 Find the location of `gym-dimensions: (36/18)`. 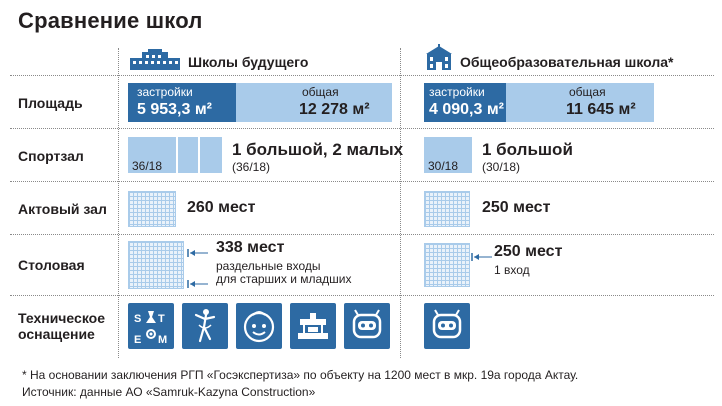

gym-dimensions: (36/18) is located at coordinates (251, 167).